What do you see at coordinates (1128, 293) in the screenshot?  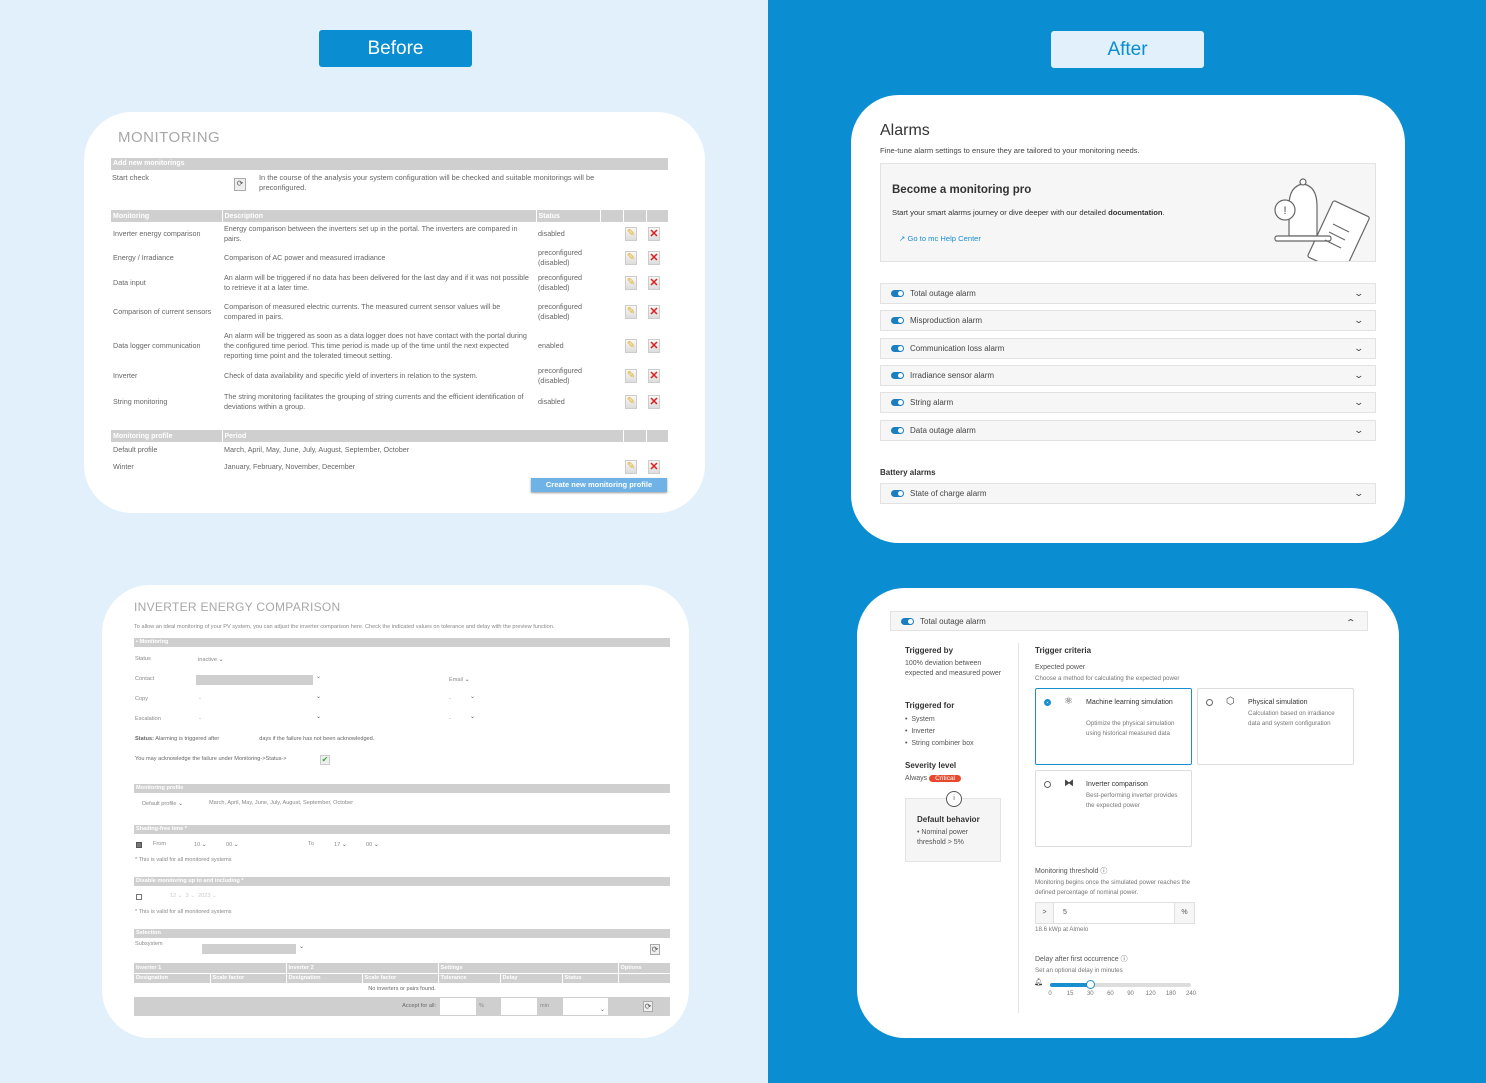 I see `alarm-row: Total outage alarm ⌄` at bounding box center [1128, 293].